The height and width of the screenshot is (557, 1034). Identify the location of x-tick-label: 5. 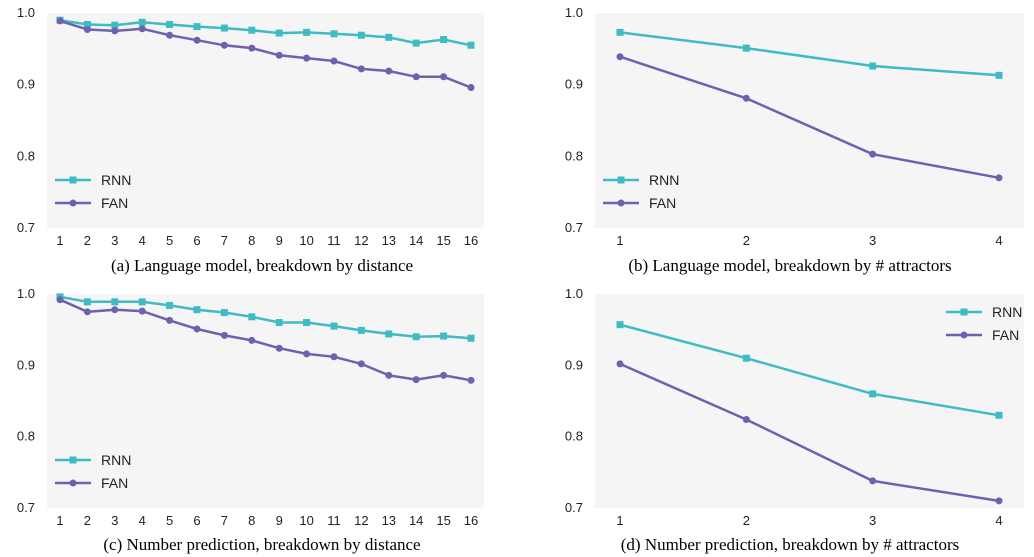
(169, 520).